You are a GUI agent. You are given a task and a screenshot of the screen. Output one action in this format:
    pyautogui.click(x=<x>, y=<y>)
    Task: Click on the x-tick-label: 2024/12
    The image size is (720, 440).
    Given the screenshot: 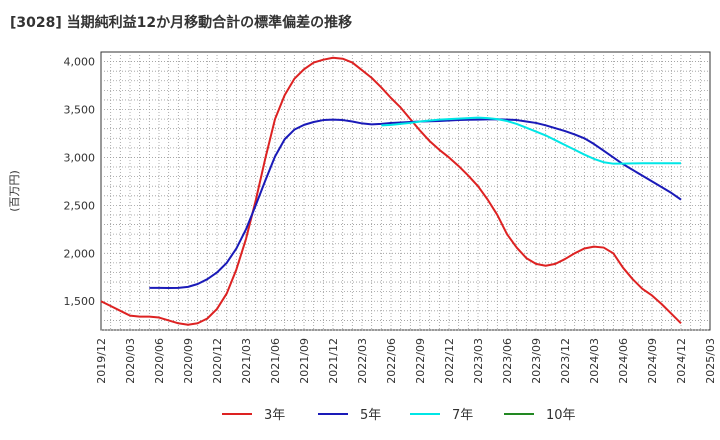 What is the action you would take?
    pyautogui.click(x=681, y=361)
    